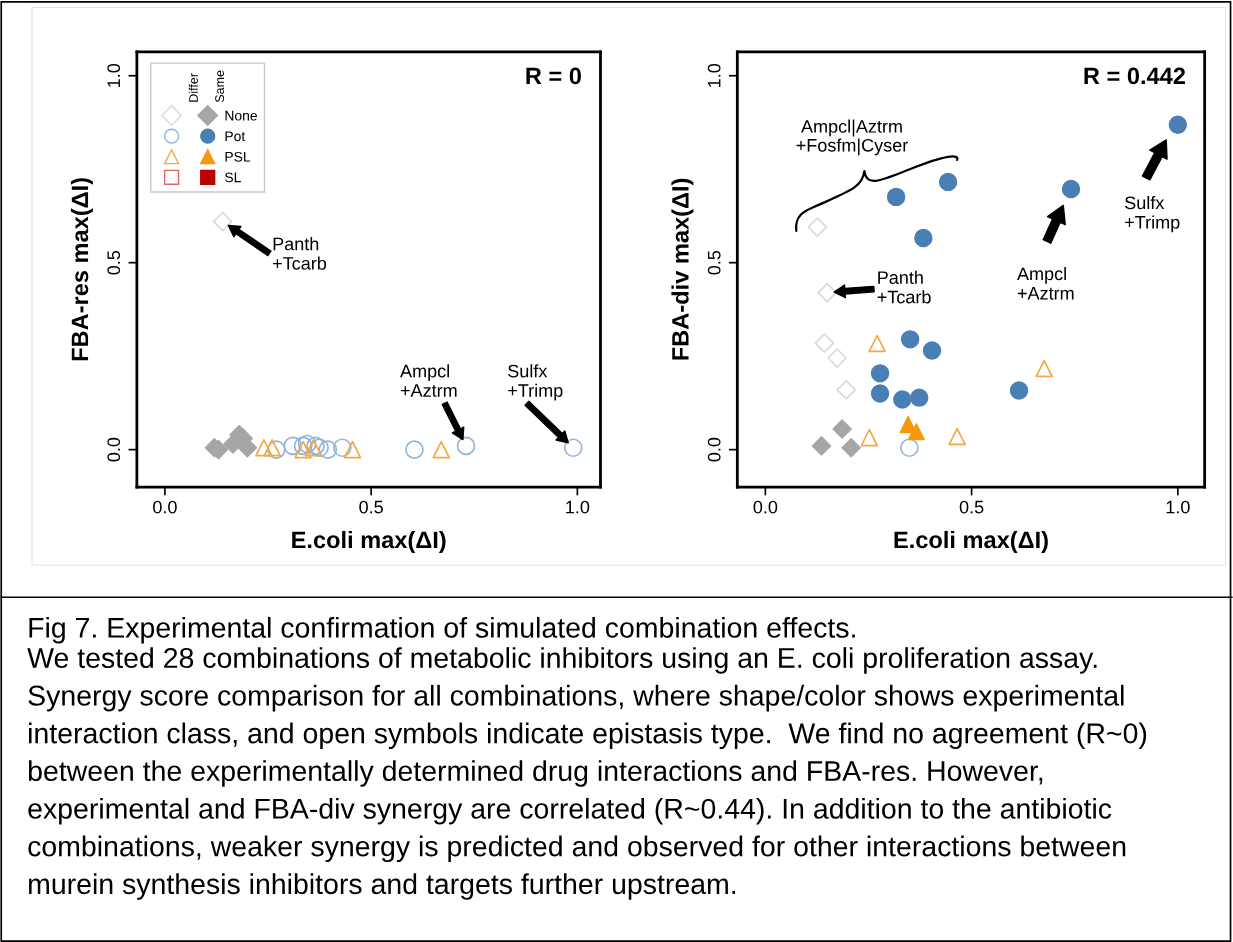 The height and width of the screenshot is (942, 1233). What do you see at coordinates (553, 76) in the screenshot?
I see `annotation: R = 0` at bounding box center [553, 76].